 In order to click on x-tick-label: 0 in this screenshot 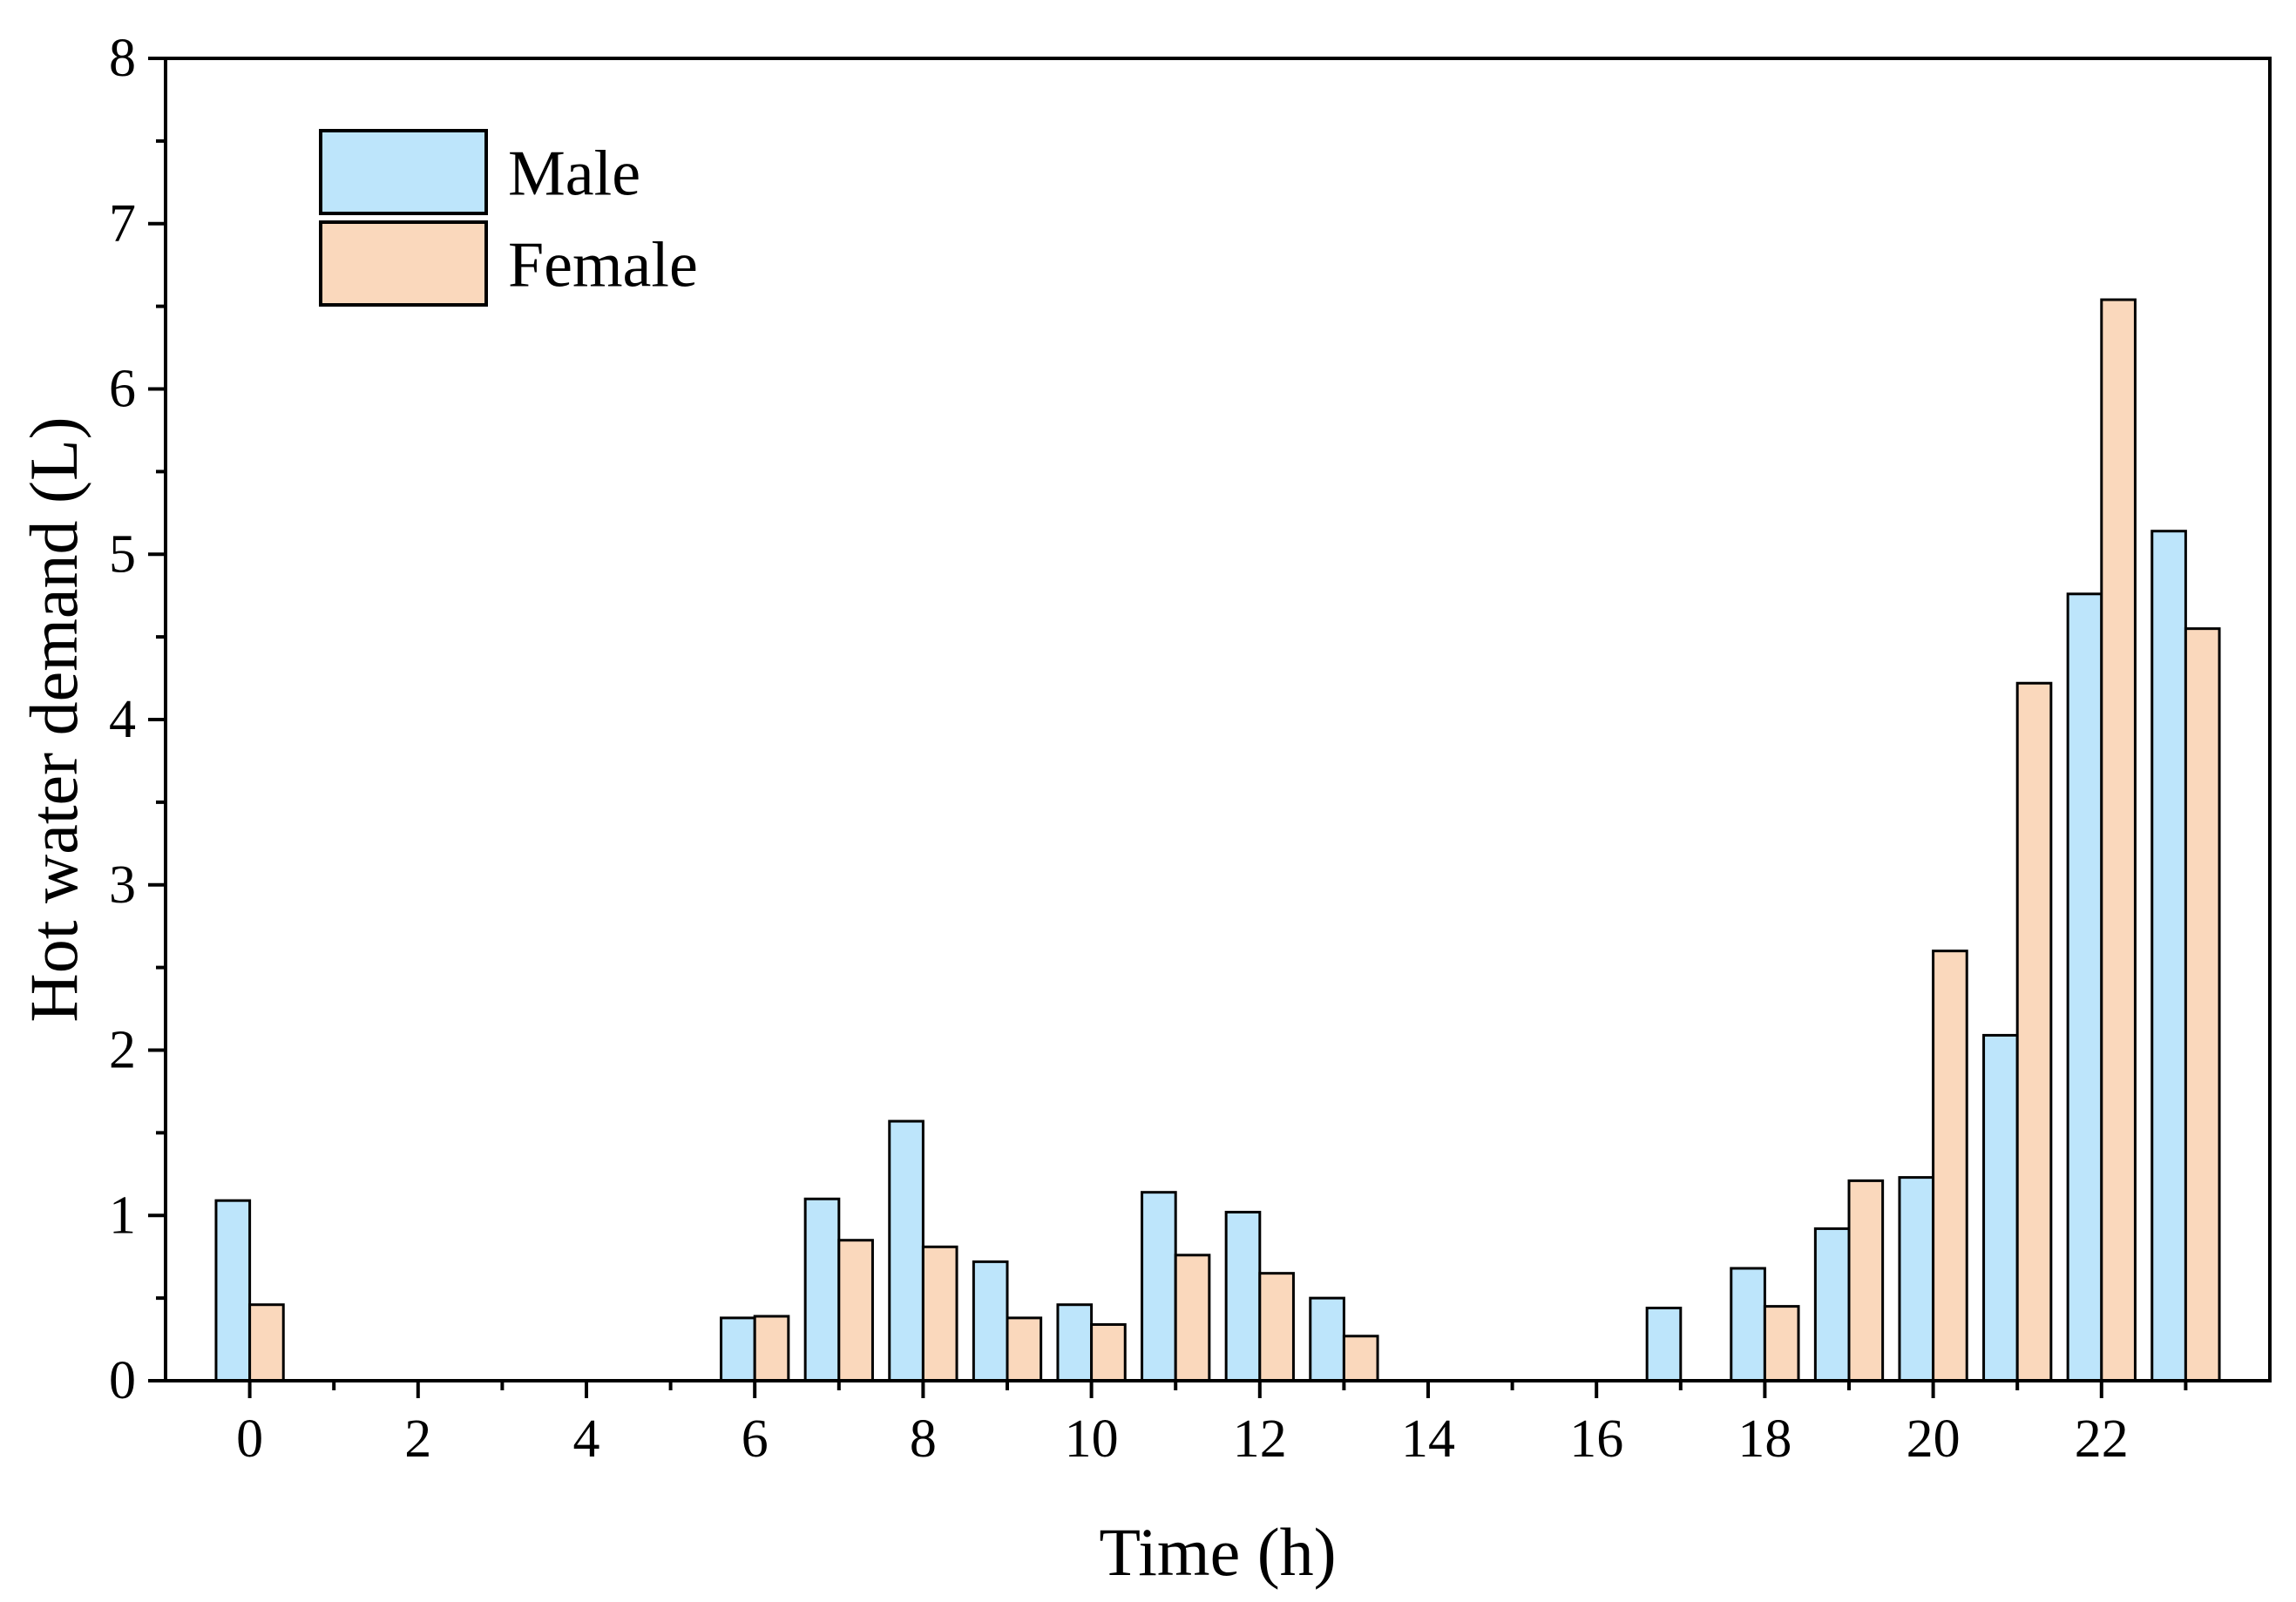, I will do `click(249, 1439)`.